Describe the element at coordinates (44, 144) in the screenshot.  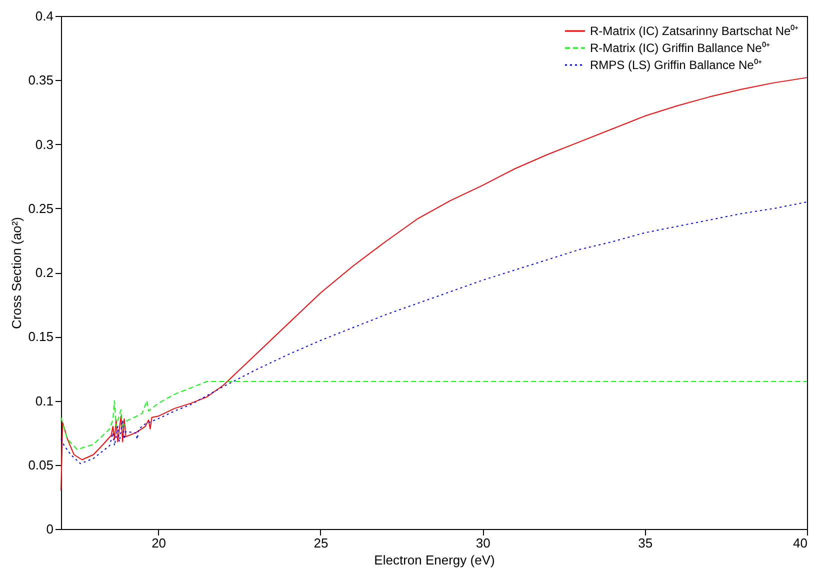
I see `y-tick-label: 0.3` at that location.